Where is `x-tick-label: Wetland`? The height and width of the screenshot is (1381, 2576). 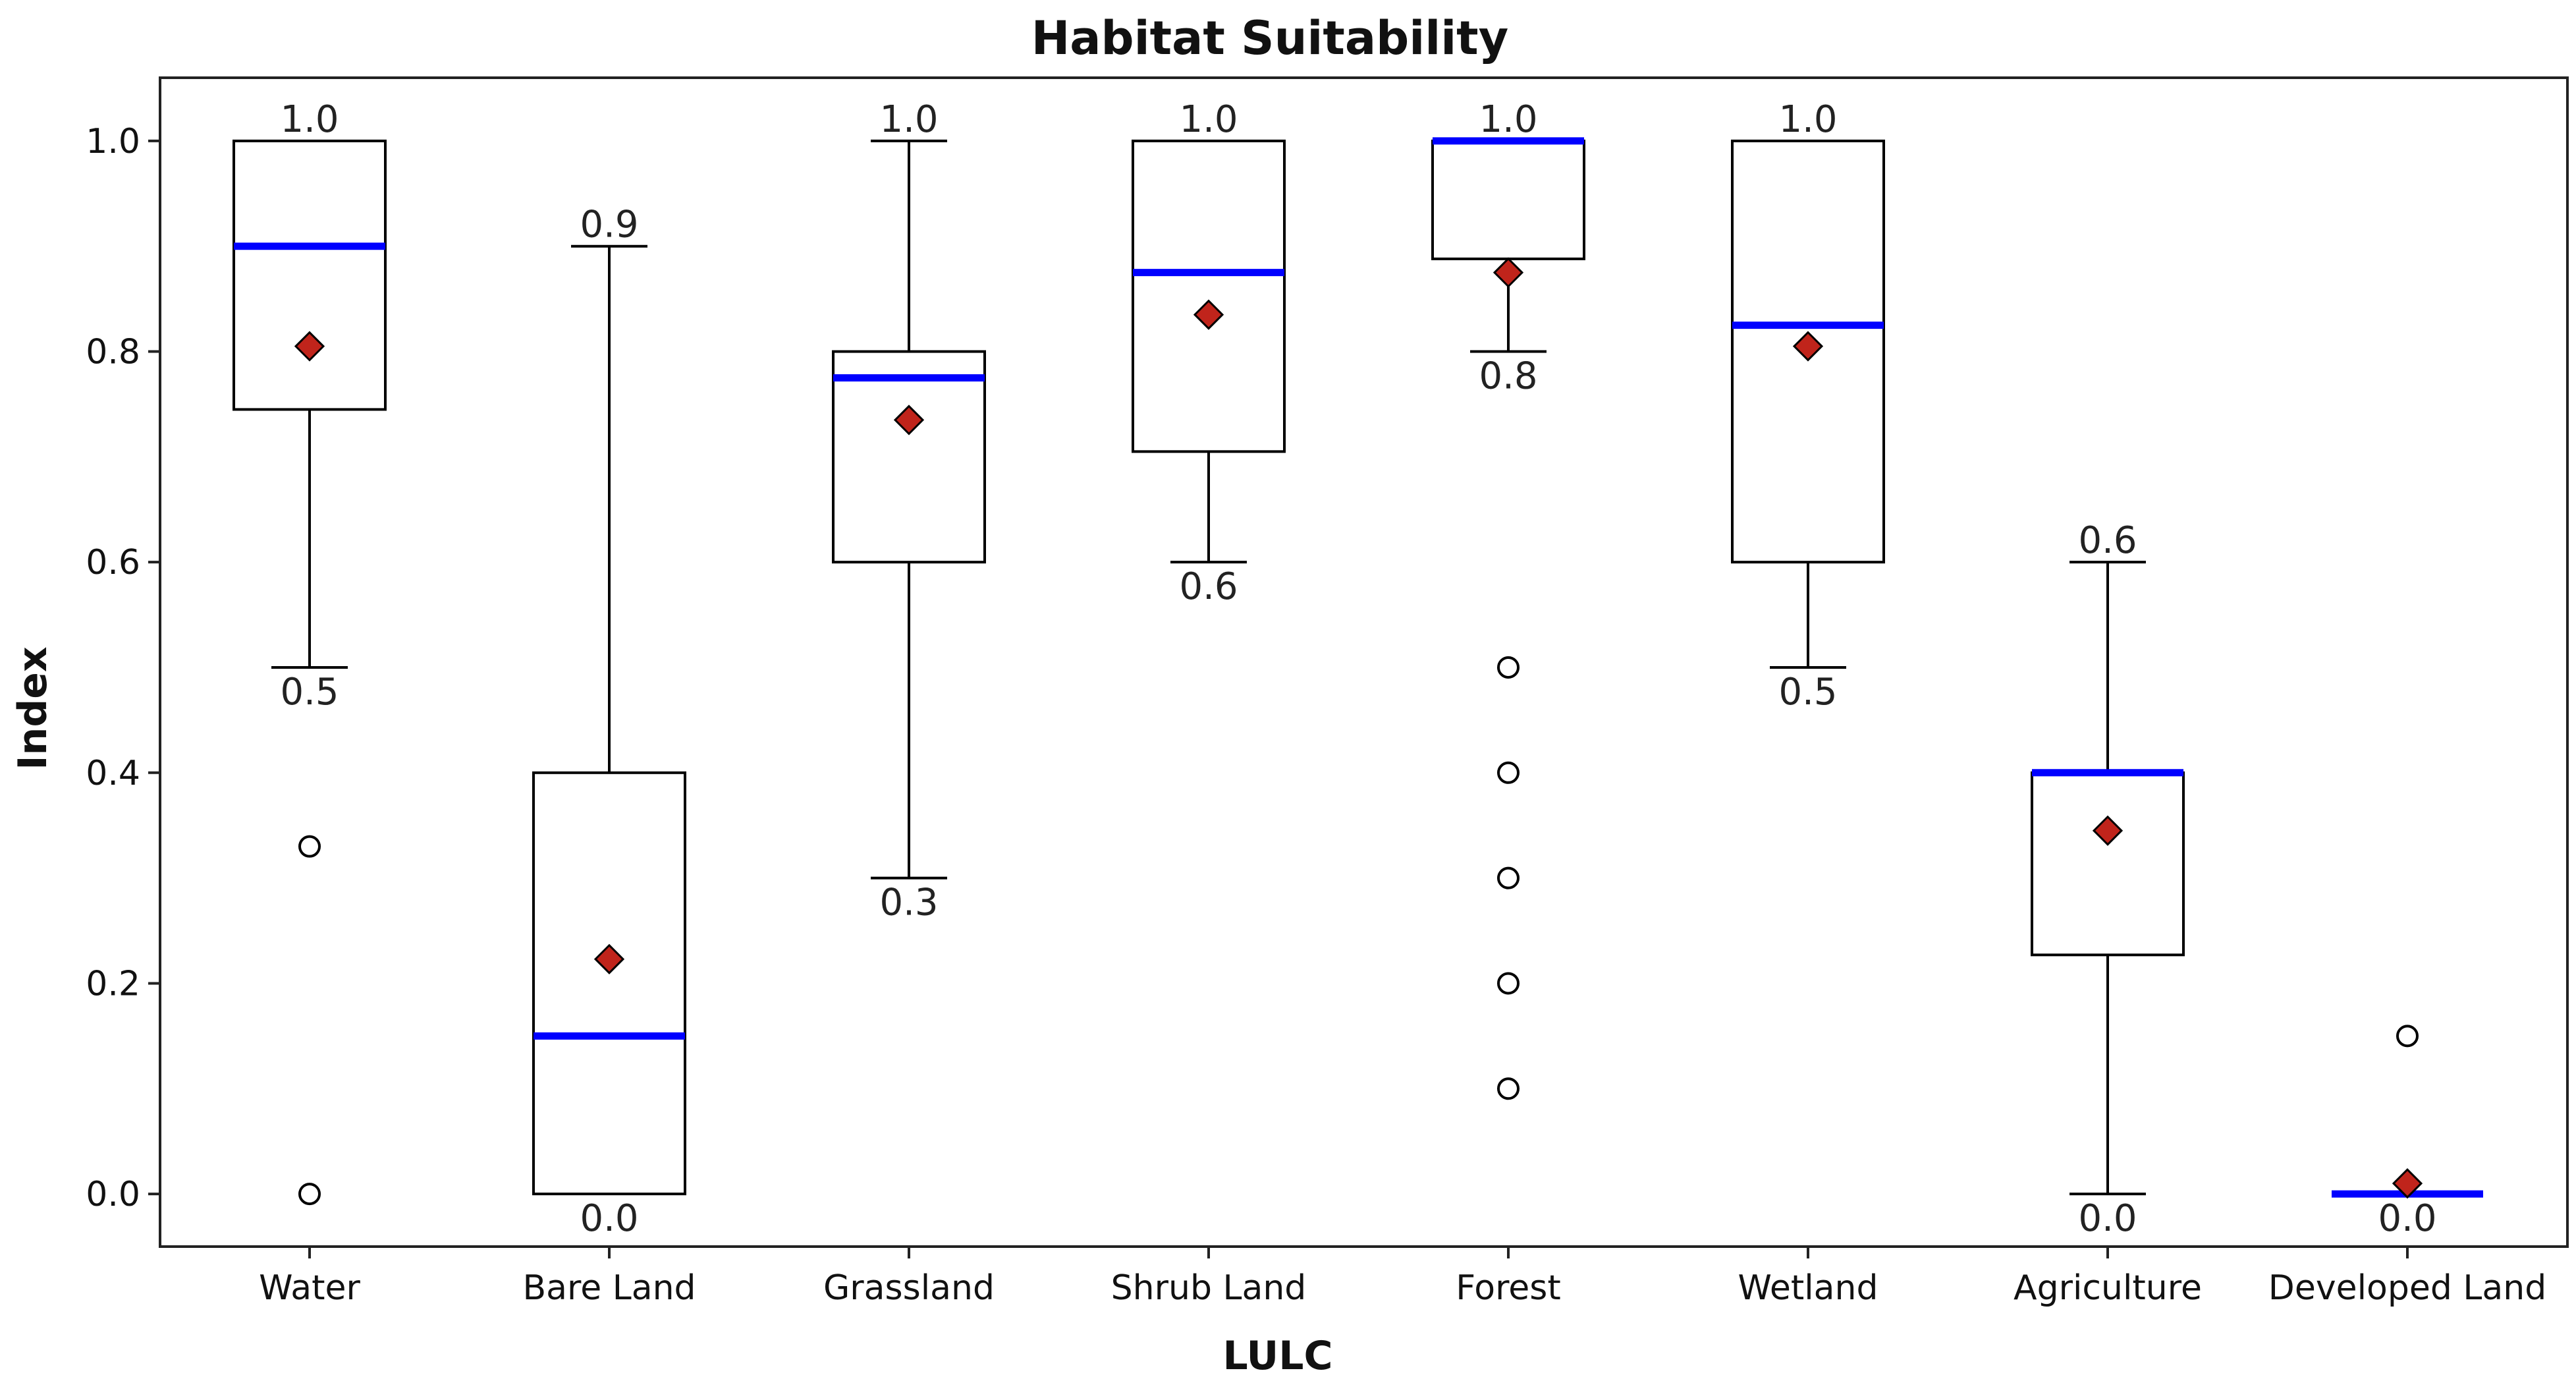
x-tick-label: Wetland is located at coordinates (1808, 1288).